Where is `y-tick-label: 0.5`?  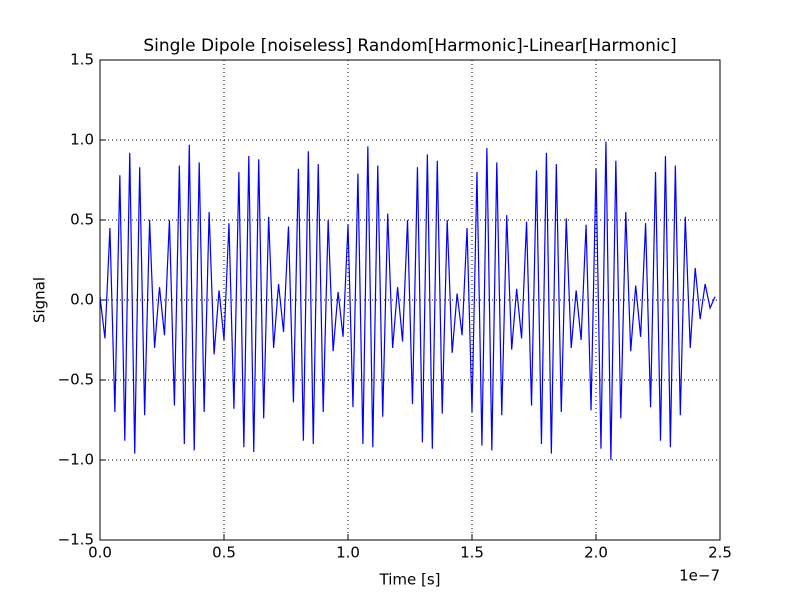 y-tick-label: 0.5 is located at coordinates (82, 220).